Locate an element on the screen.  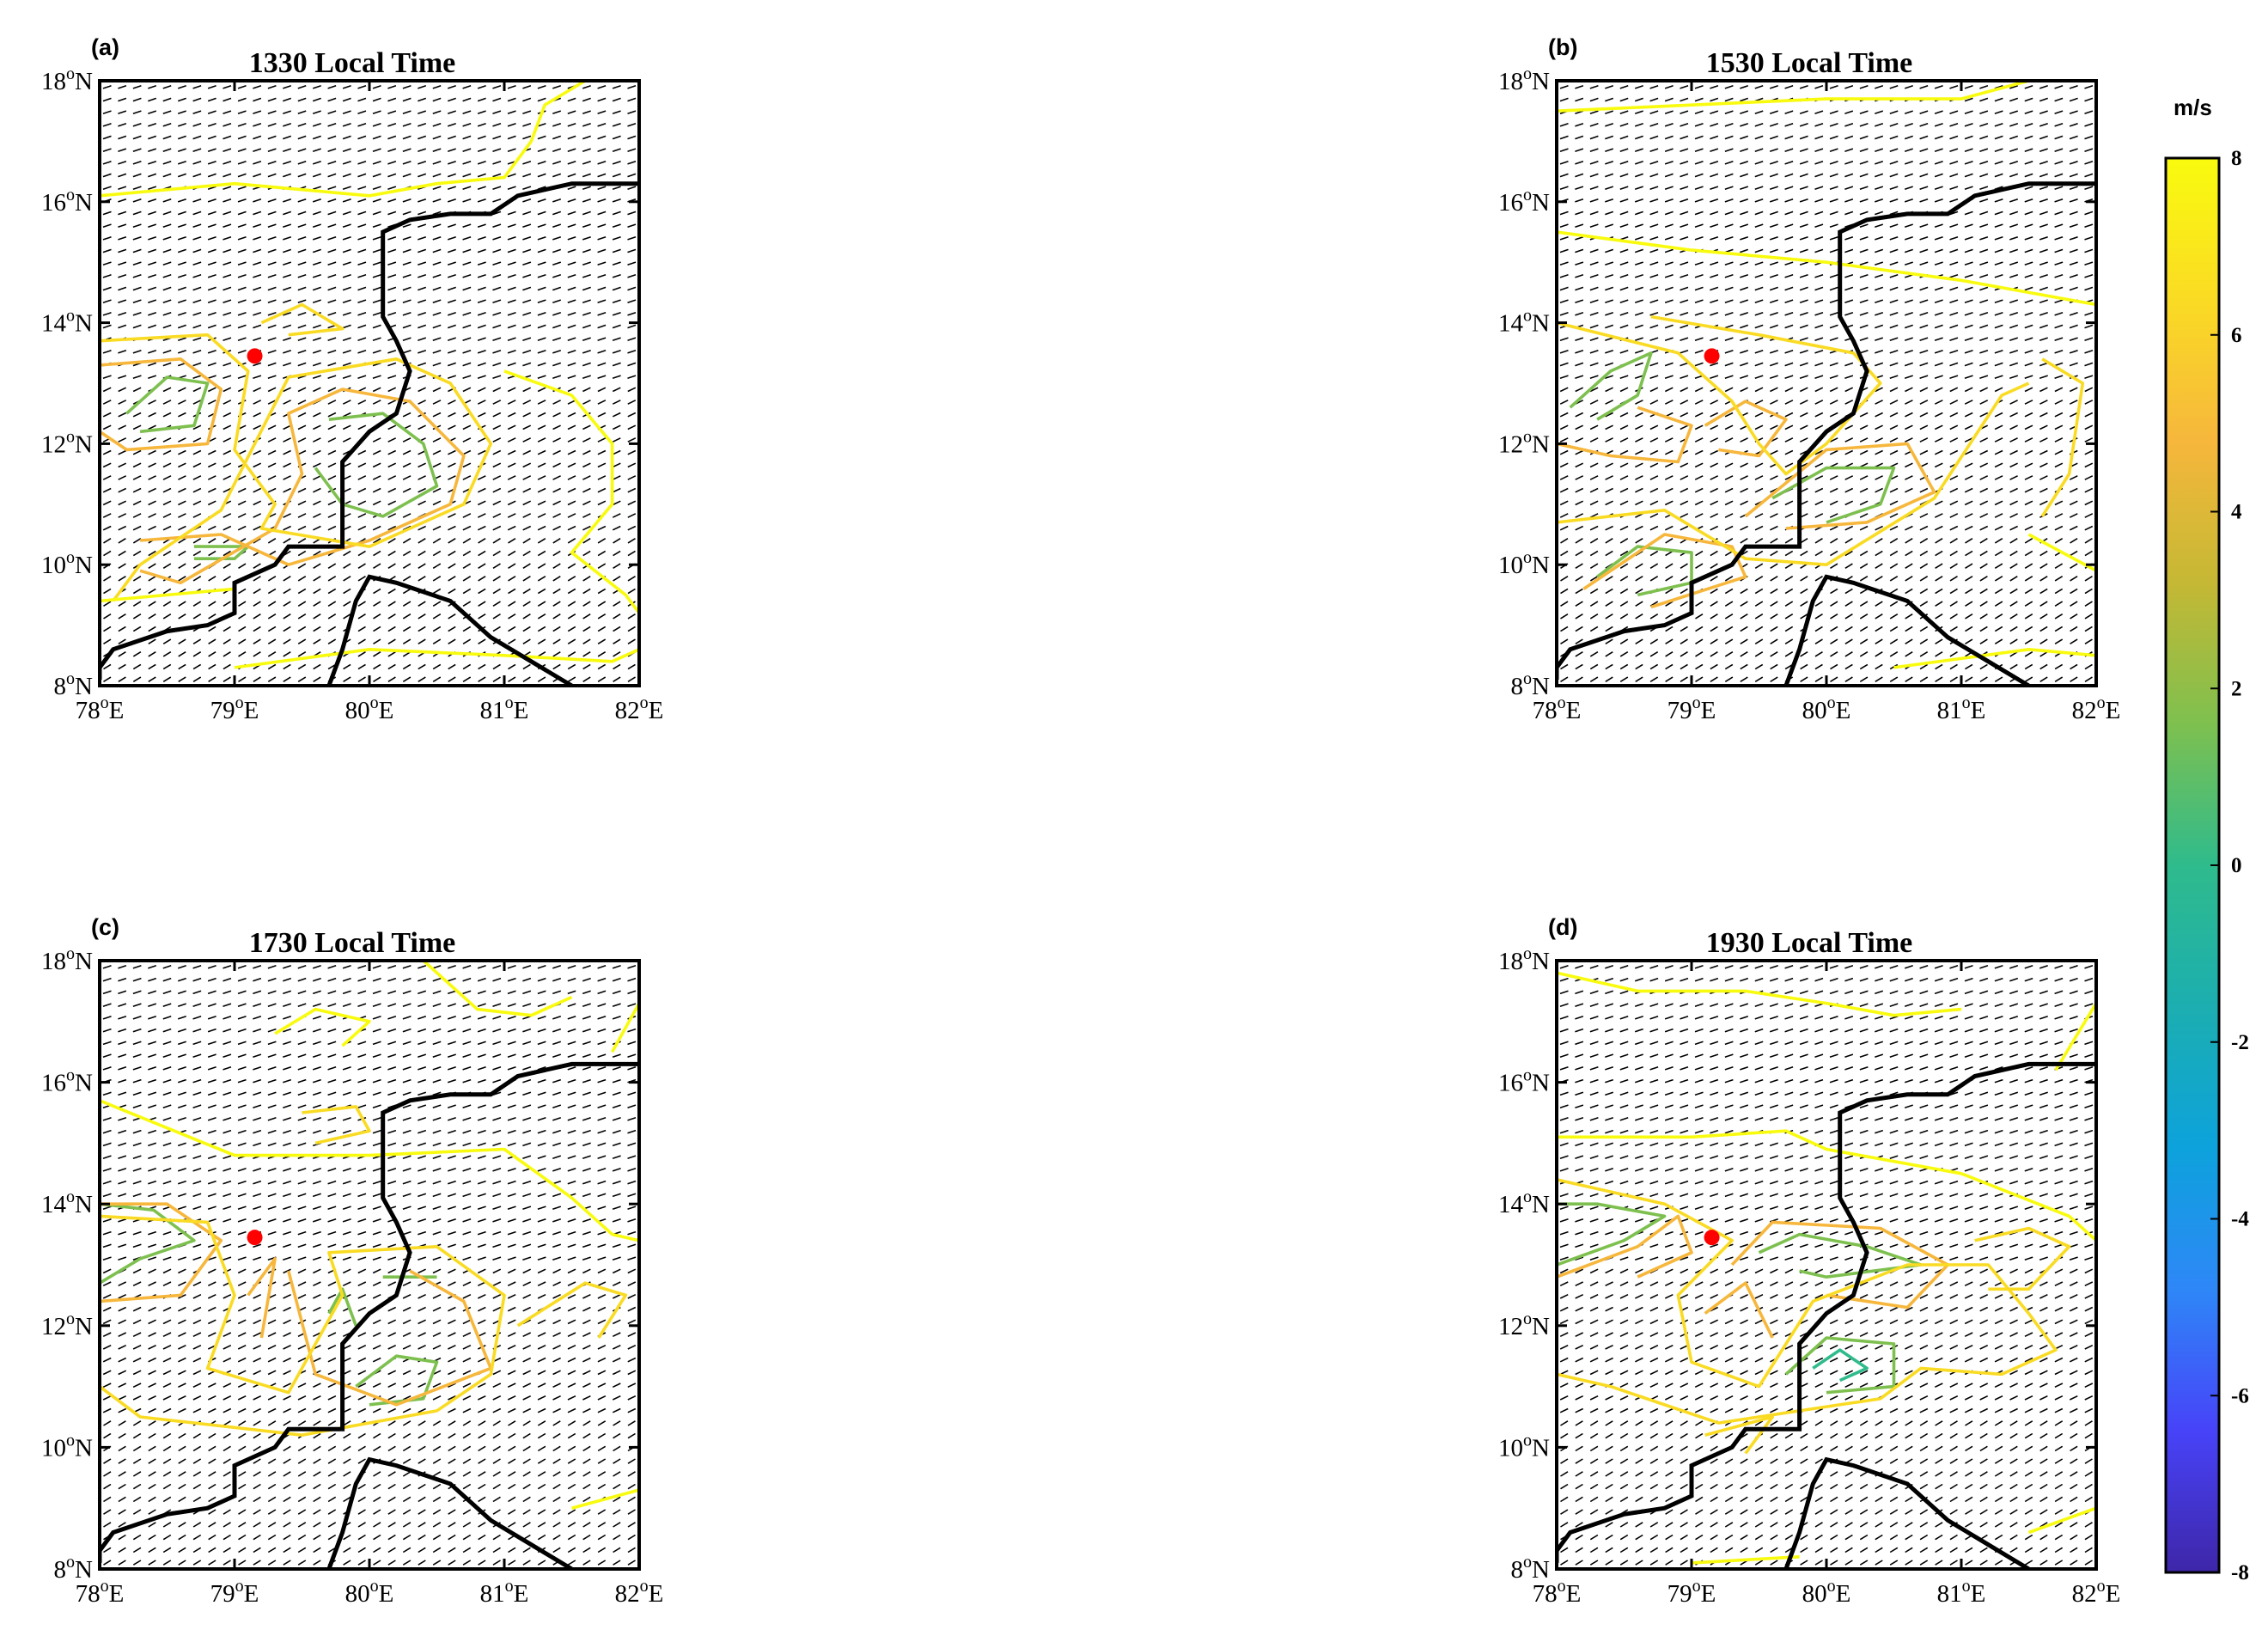
colorbar-tick-label: -6 is located at coordinates (2240, 1395).